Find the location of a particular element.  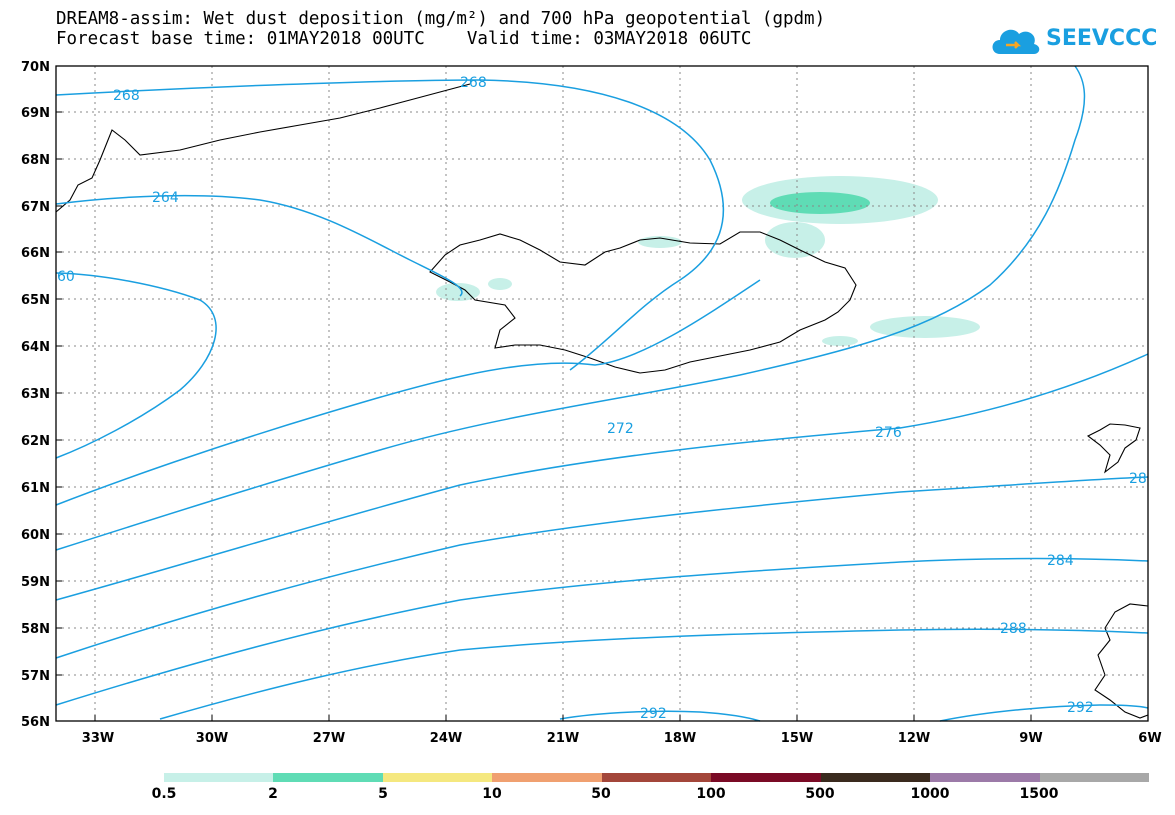

dust-deposition-shading is located at coordinates (708, 261).